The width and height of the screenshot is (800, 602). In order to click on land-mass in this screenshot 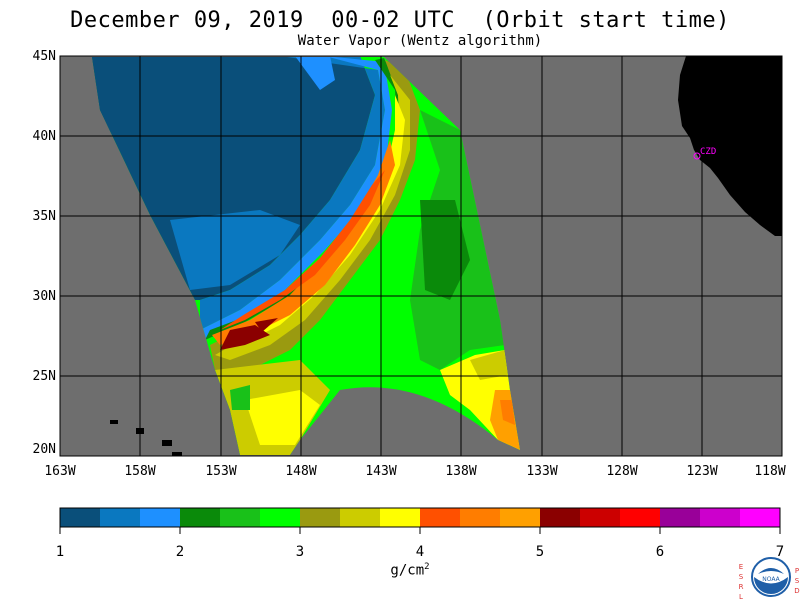, I will do `click(730, 146)`.